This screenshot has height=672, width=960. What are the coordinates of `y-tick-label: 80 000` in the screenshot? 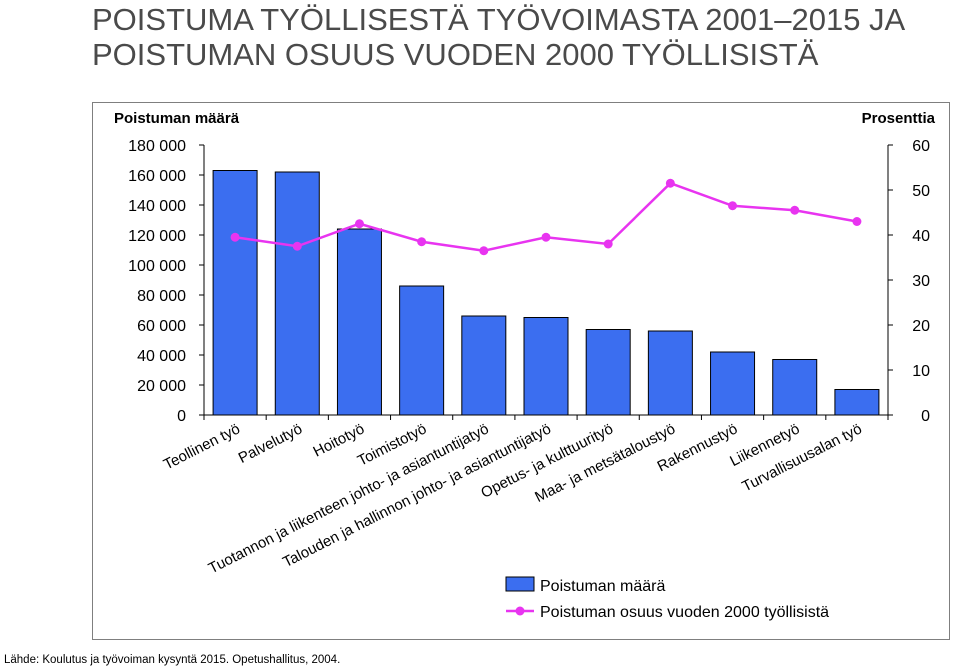 It's located at (161, 296).